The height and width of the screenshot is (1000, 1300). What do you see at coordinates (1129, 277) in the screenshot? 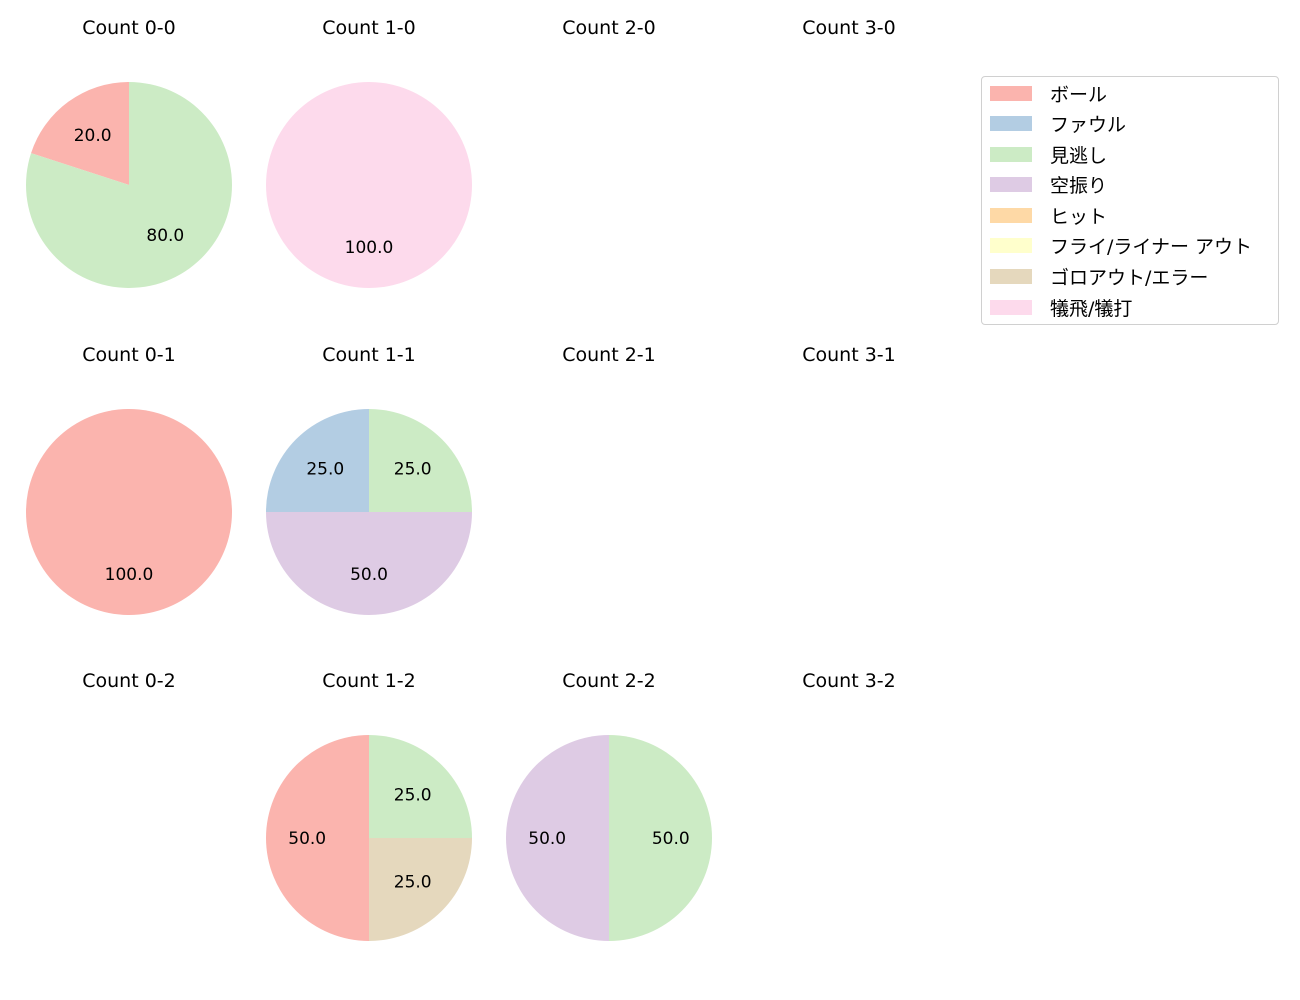
I see `legend-label: ゴロアウト/エラー` at bounding box center [1129, 277].